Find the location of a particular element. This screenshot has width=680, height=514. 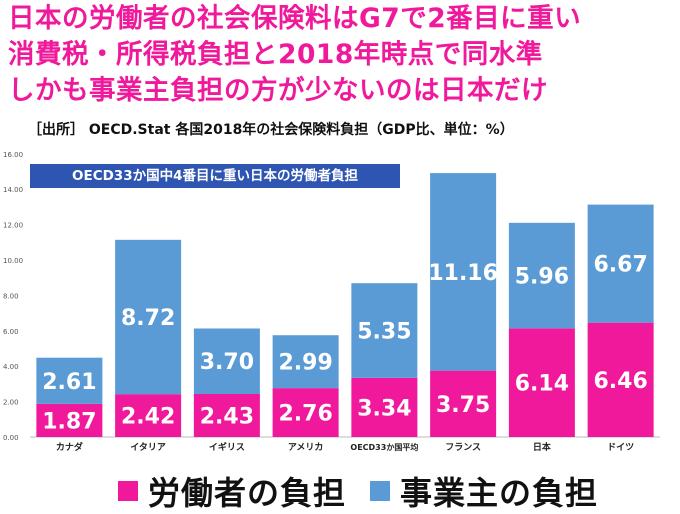

value-label-worker: 3.34 is located at coordinates (384, 408).